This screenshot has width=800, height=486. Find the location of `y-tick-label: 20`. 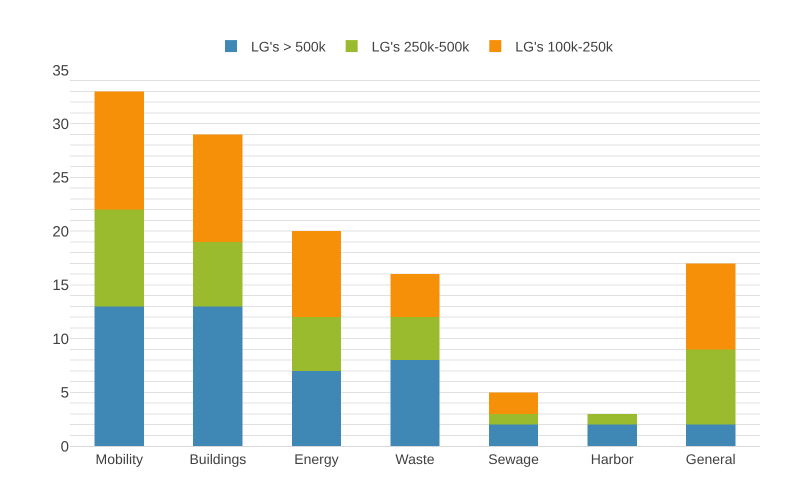

y-tick-label: 20 is located at coordinates (60, 231).